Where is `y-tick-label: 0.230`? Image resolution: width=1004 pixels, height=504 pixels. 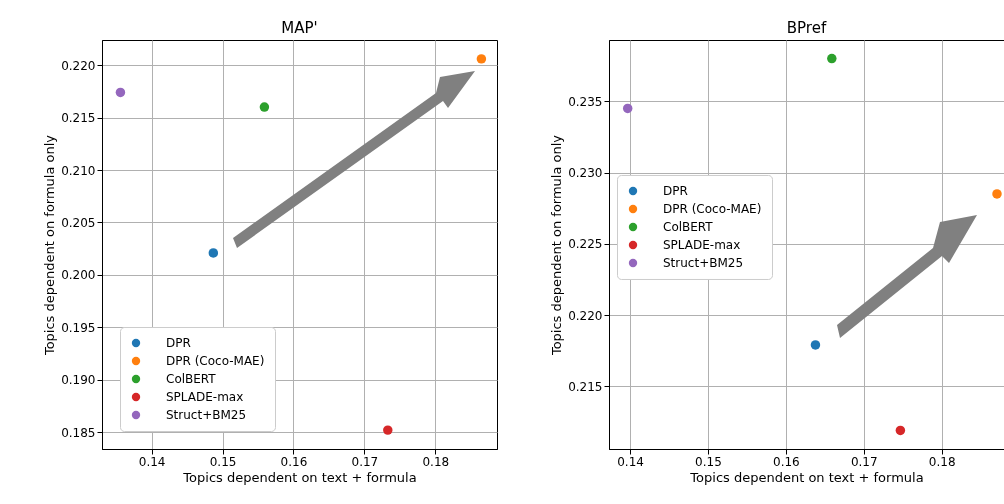 y-tick-label: 0.230 is located at coordinates (585, 173).